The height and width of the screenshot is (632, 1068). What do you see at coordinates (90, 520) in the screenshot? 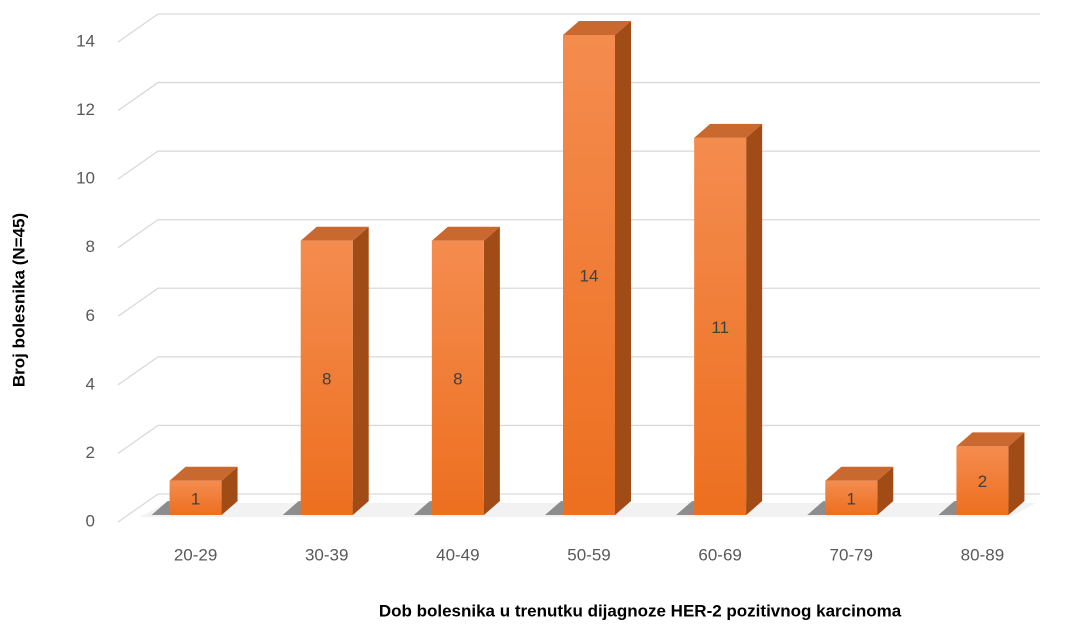
I see `y-tick-label: 0` at bounding box center [90, 520].